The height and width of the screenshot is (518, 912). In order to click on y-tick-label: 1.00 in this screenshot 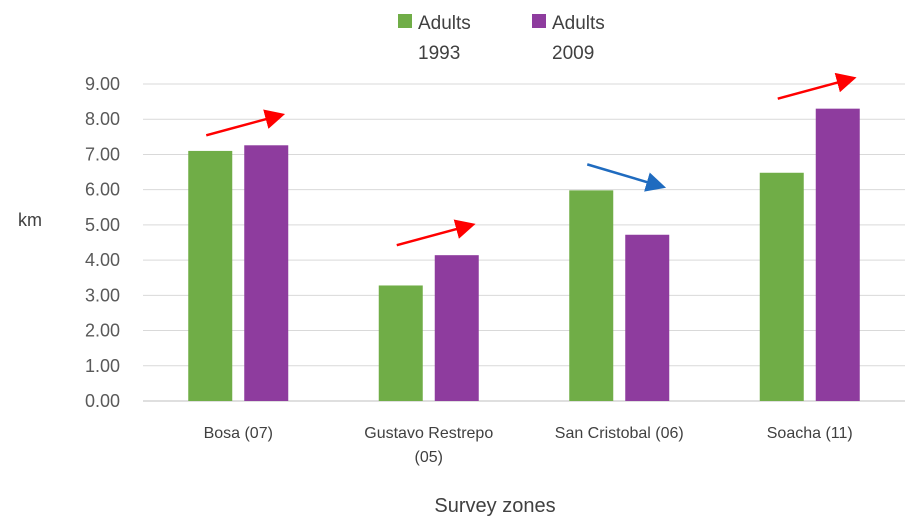, I will do `click(102, 366)`.